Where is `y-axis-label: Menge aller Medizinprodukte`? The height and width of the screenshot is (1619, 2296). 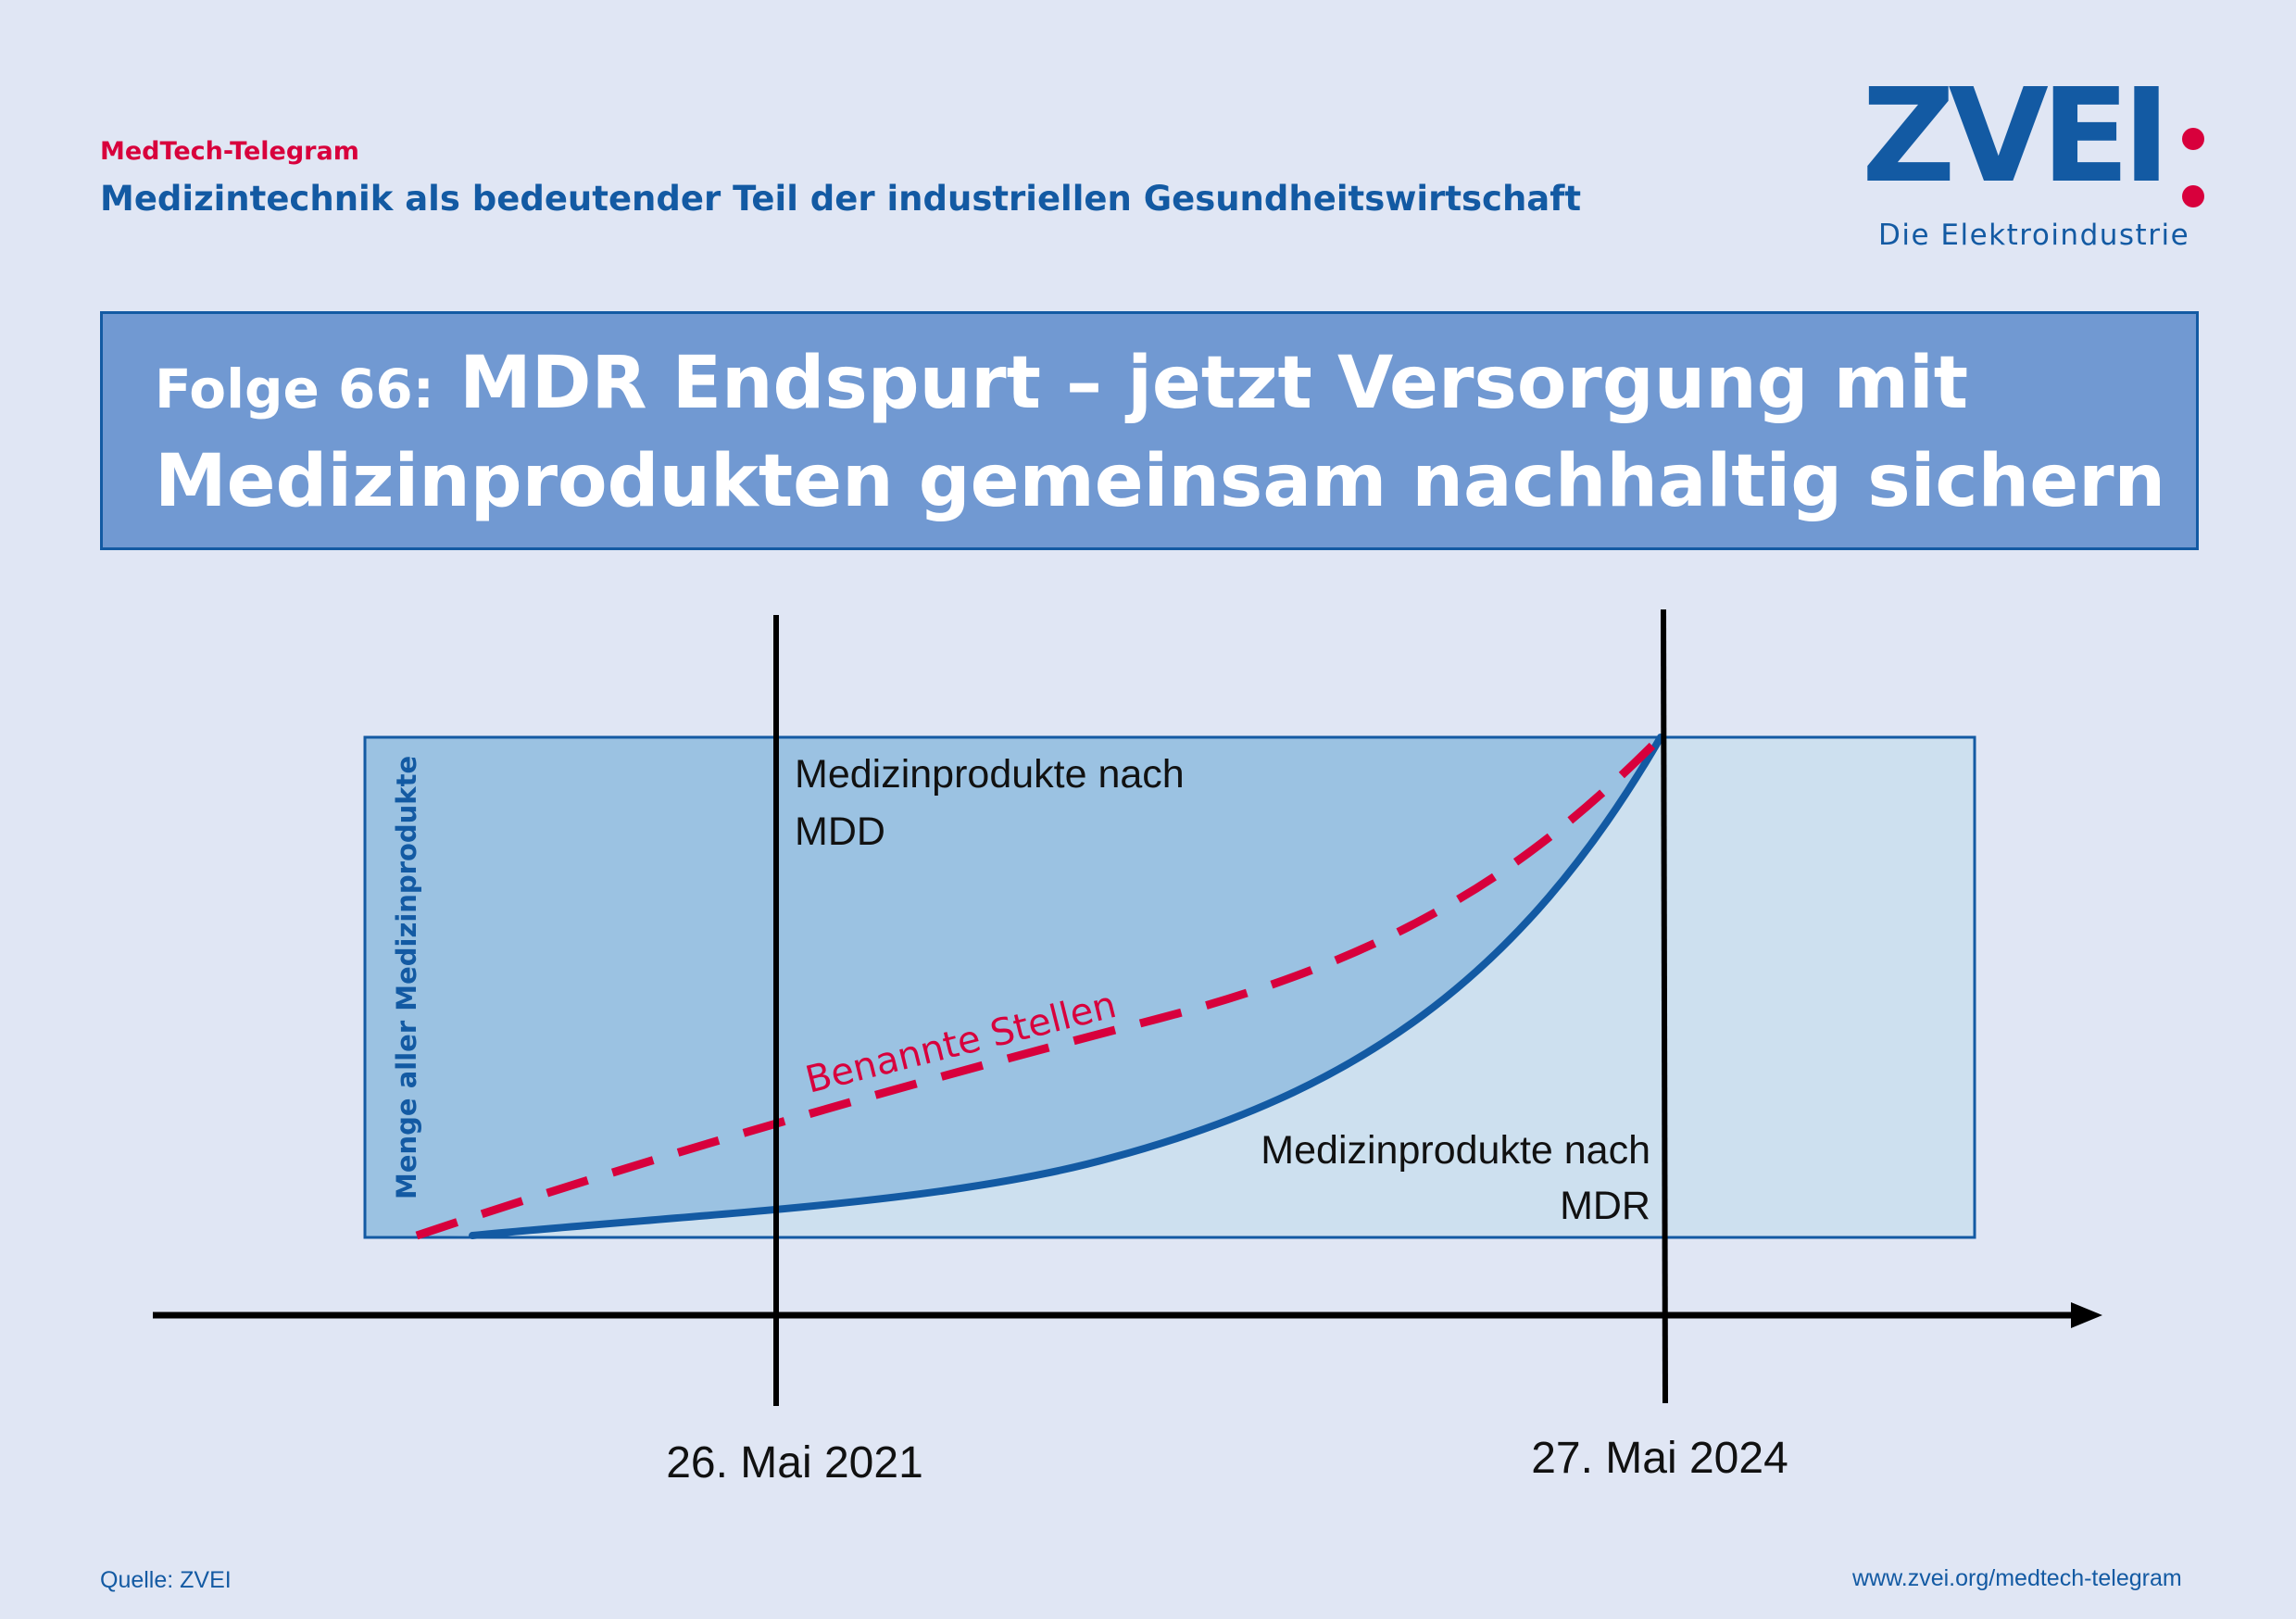 y-axis-label: Menge aller Medizinprodukte is located at coordinates (406, 977).